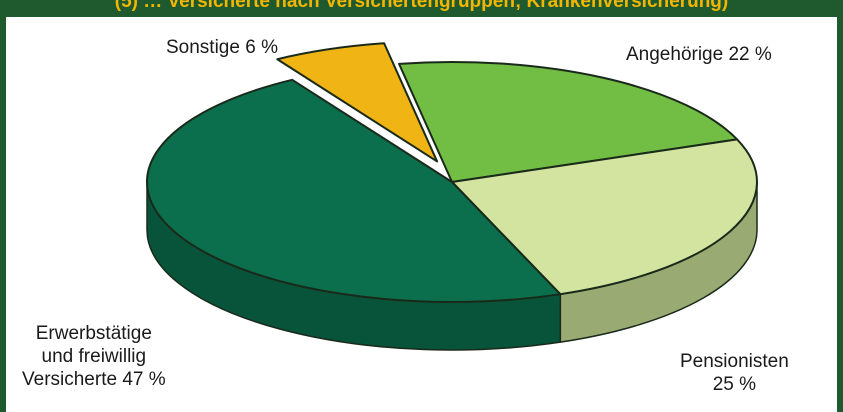 The height and width of the screenshot is (412, 843). What do you see at coordinates (734, 361) in the screenshot?
I see `label-pensionisten-line-1: Pensionisten` at bounding box center [734, 361].